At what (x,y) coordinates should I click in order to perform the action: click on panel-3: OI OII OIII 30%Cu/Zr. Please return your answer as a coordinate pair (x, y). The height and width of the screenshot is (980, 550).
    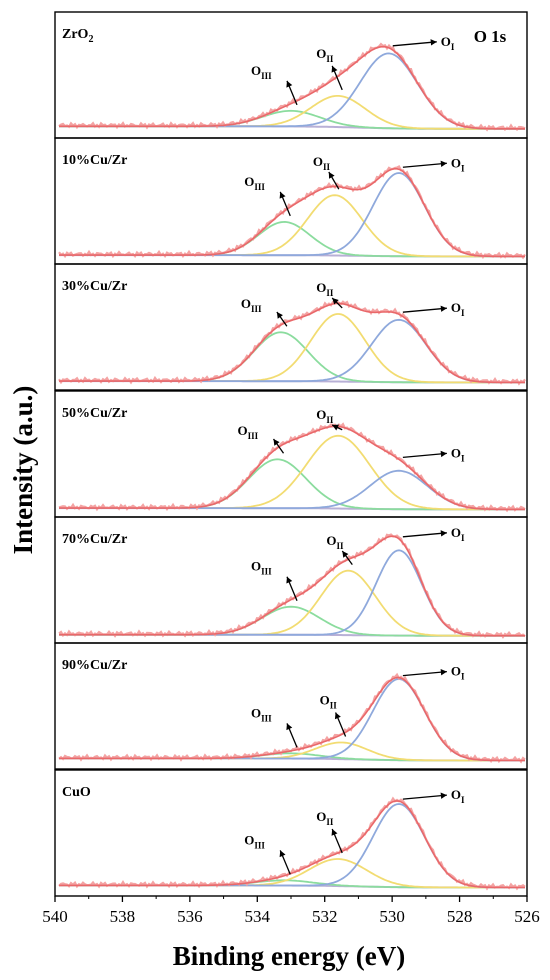
    Looking at the image, I should click on (291, 327).